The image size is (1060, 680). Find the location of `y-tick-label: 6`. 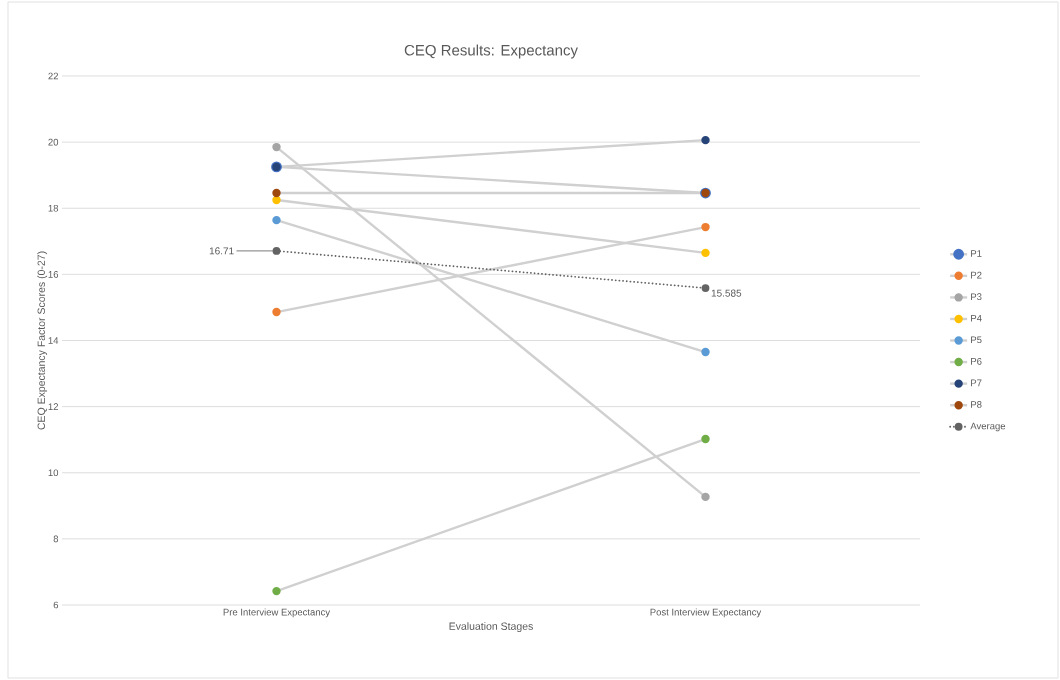

y-tick-label: 6 is located at coordinates (56, 605).